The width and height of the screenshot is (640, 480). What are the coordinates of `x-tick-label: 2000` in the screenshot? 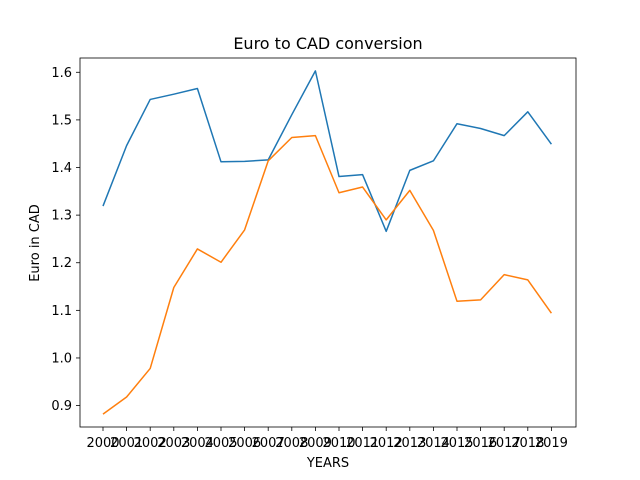 It's located at (102, 443).